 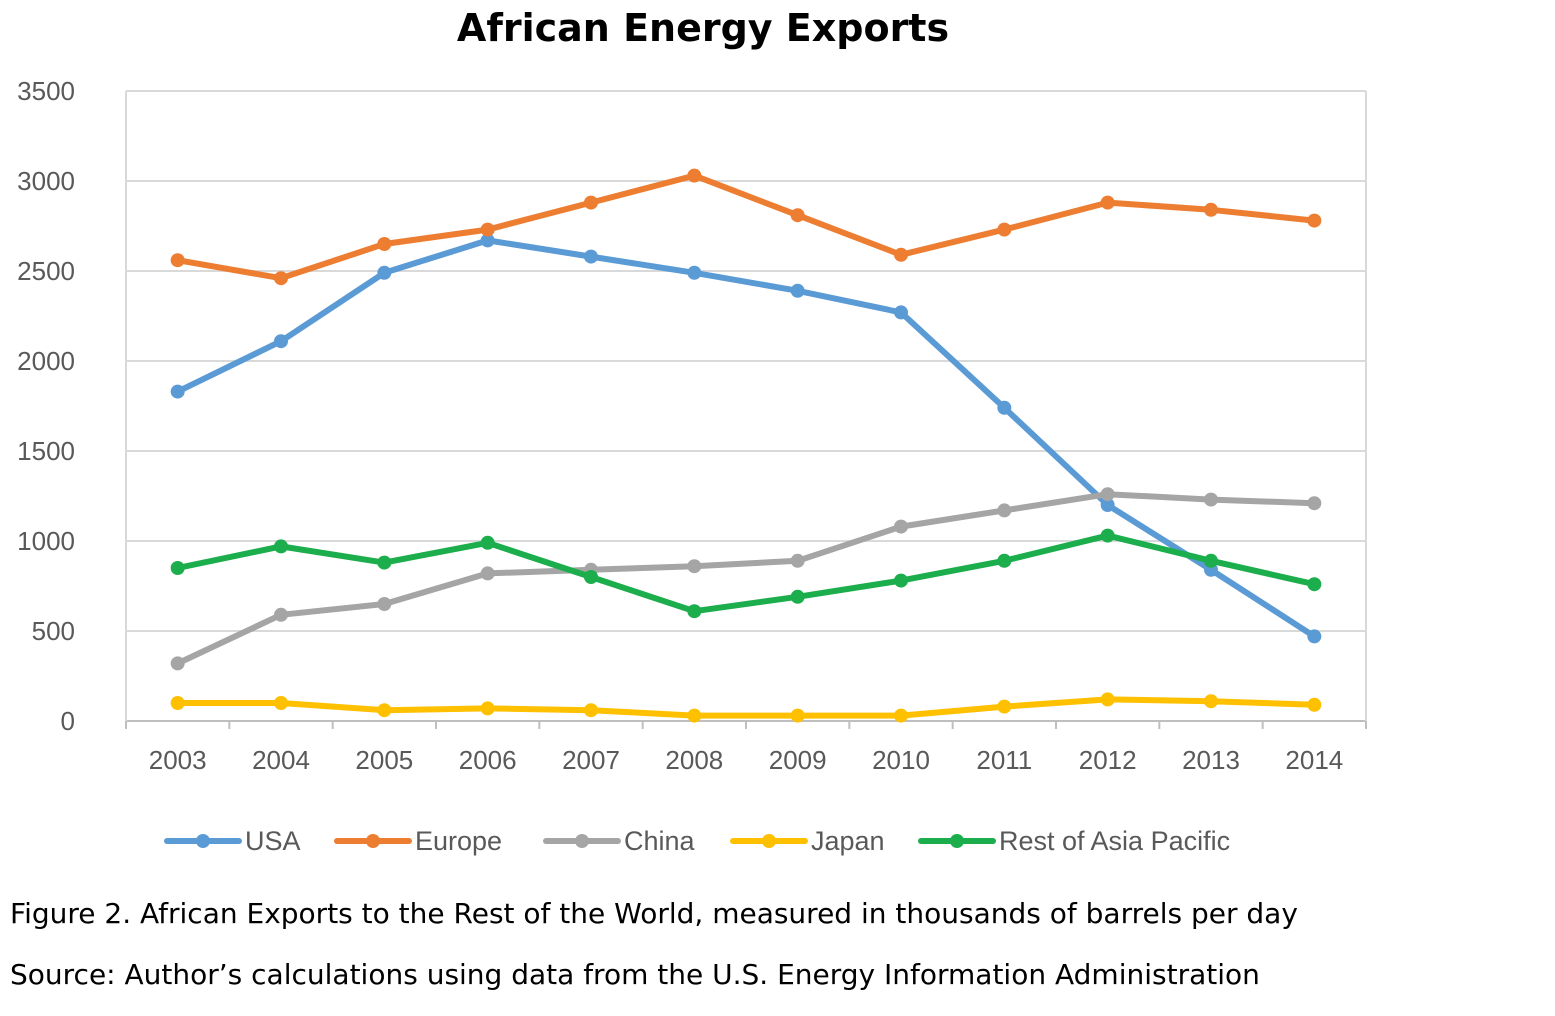 I want to click on point-china-2013, so click(x=1211, y=499).